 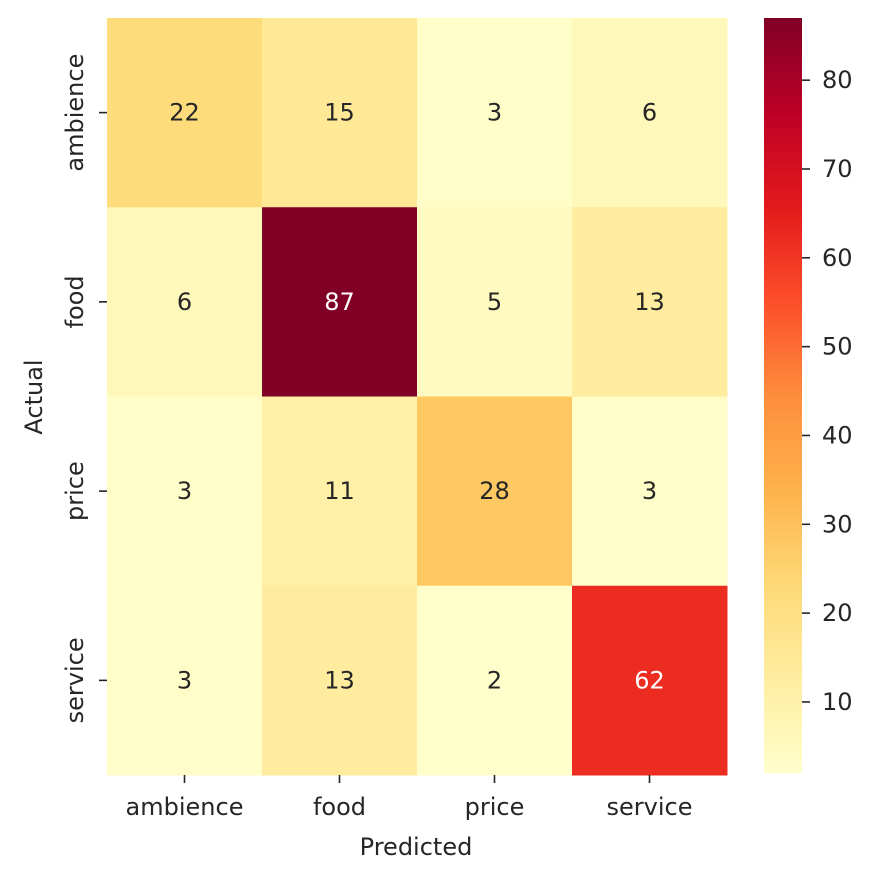 I want to click on colorbar-tick-label: 40, so click(x=837, y=435).